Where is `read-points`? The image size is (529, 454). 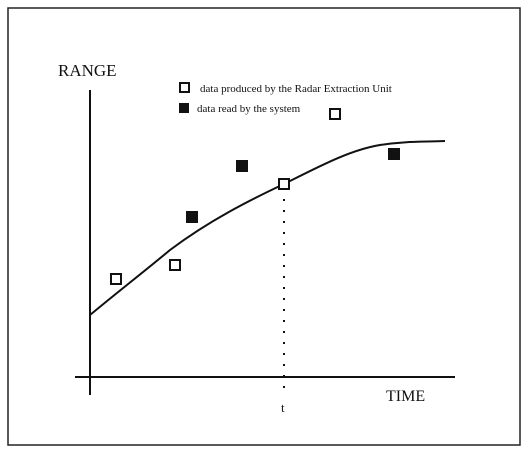 read-points is located at coordinates (293, 185).